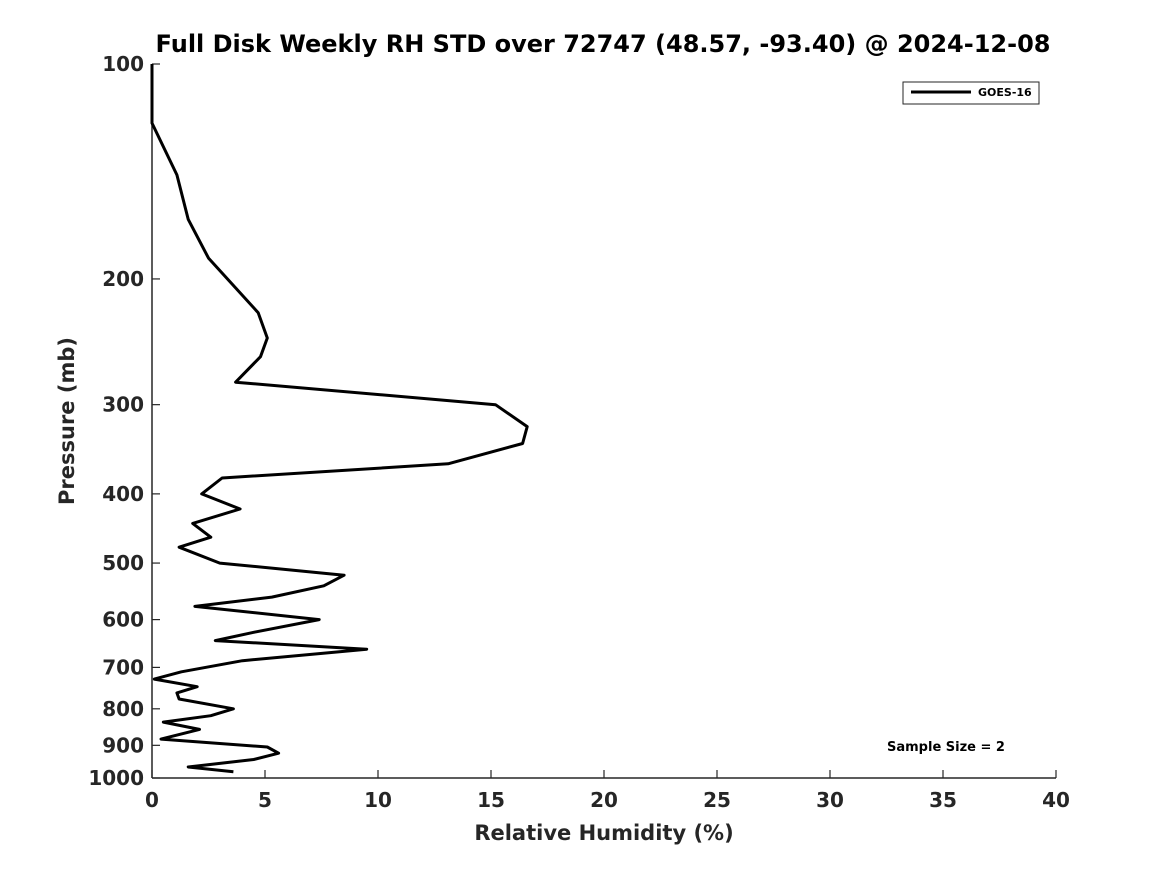 The height and width of the screenshot is (875, 1167). I want to click on legend: GOES-16, so click(971, 93).